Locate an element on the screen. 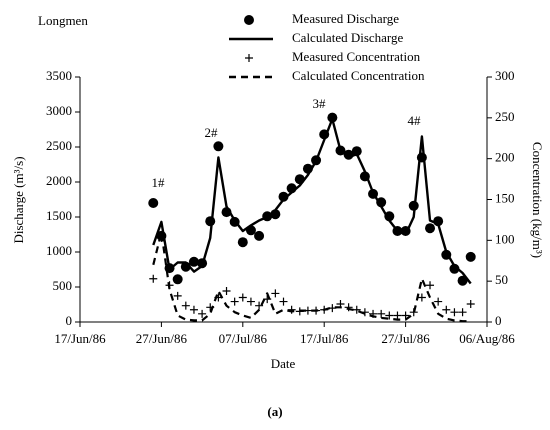  legend-label: Calculated Discharge is located at coordinates (348, 37).